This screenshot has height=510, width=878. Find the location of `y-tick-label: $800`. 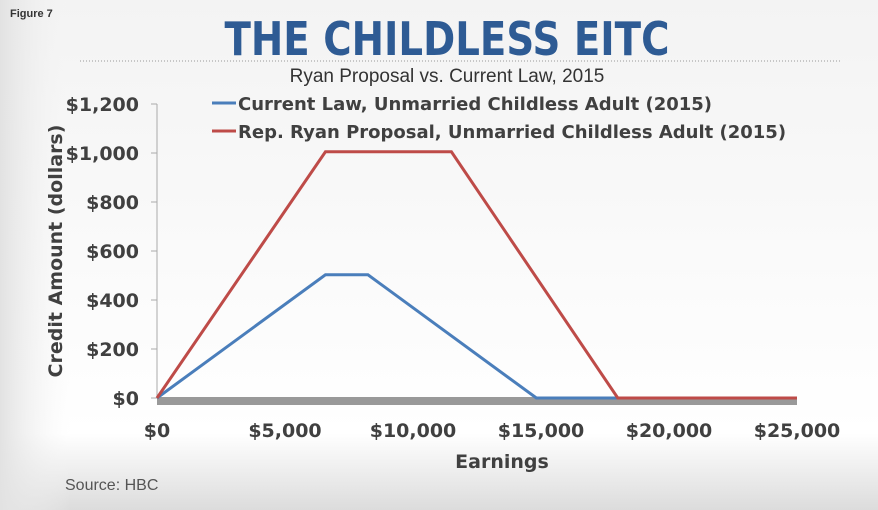

y-tick-label: $800 is located at coordinates (112, 203).